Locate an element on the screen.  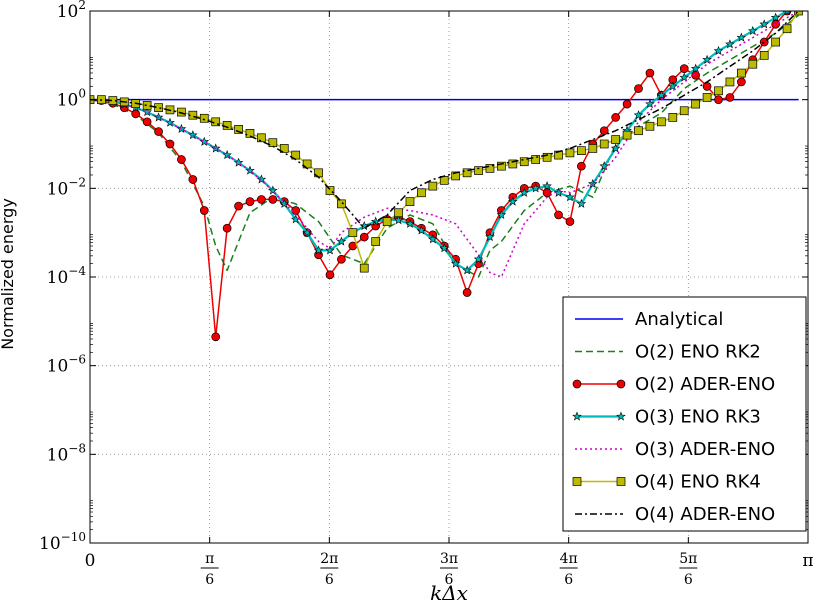
legend-label: O(3) ADER-ENO is located at coordinates (705, 449).